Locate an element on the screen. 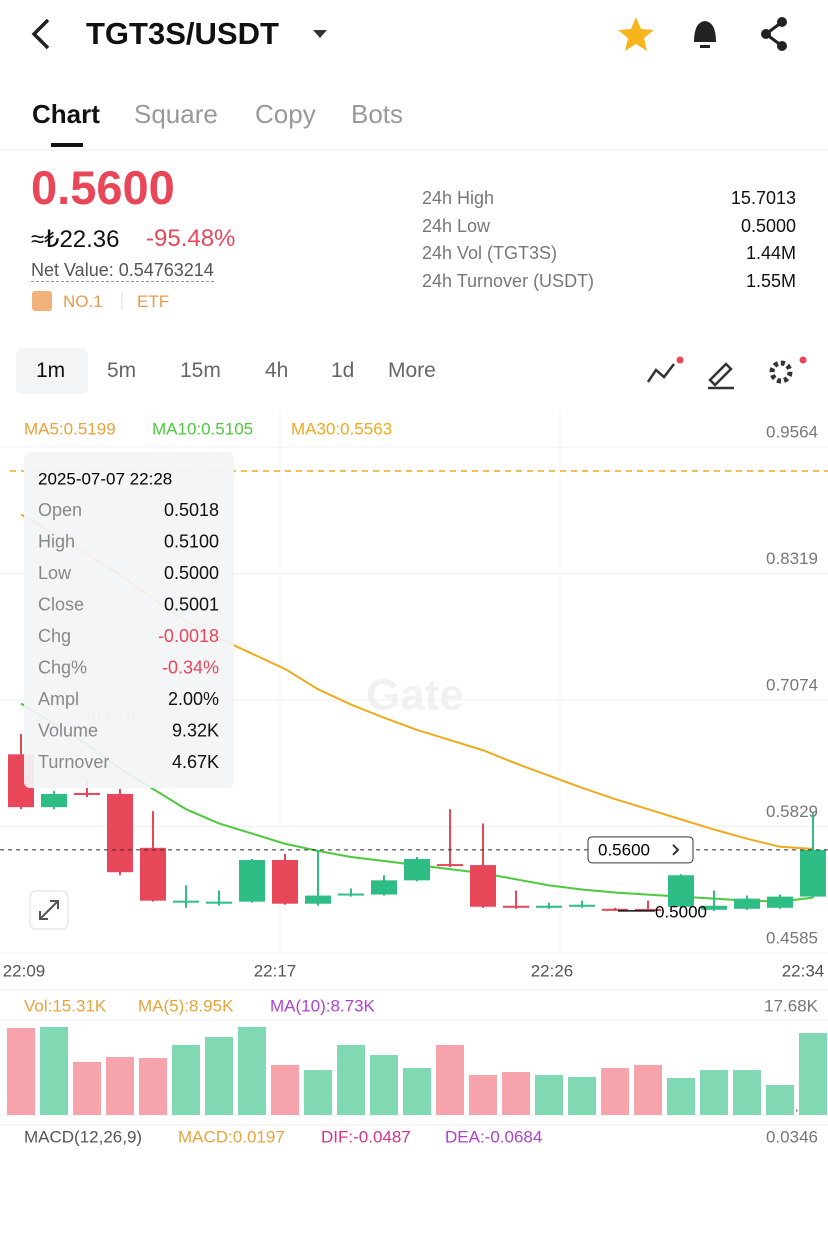 This screenshot has width=828, height=1235. indicator-icon is located at coordinates (660, 373).